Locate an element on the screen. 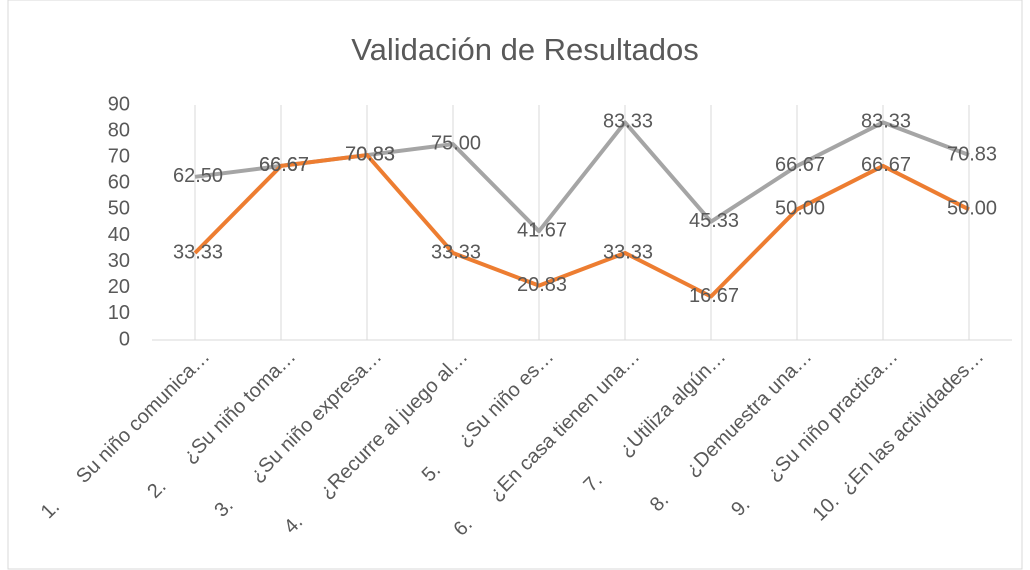 This screenshot has width=1030, height=570. data-label: 41.67 is located at coordinates (542, 230).